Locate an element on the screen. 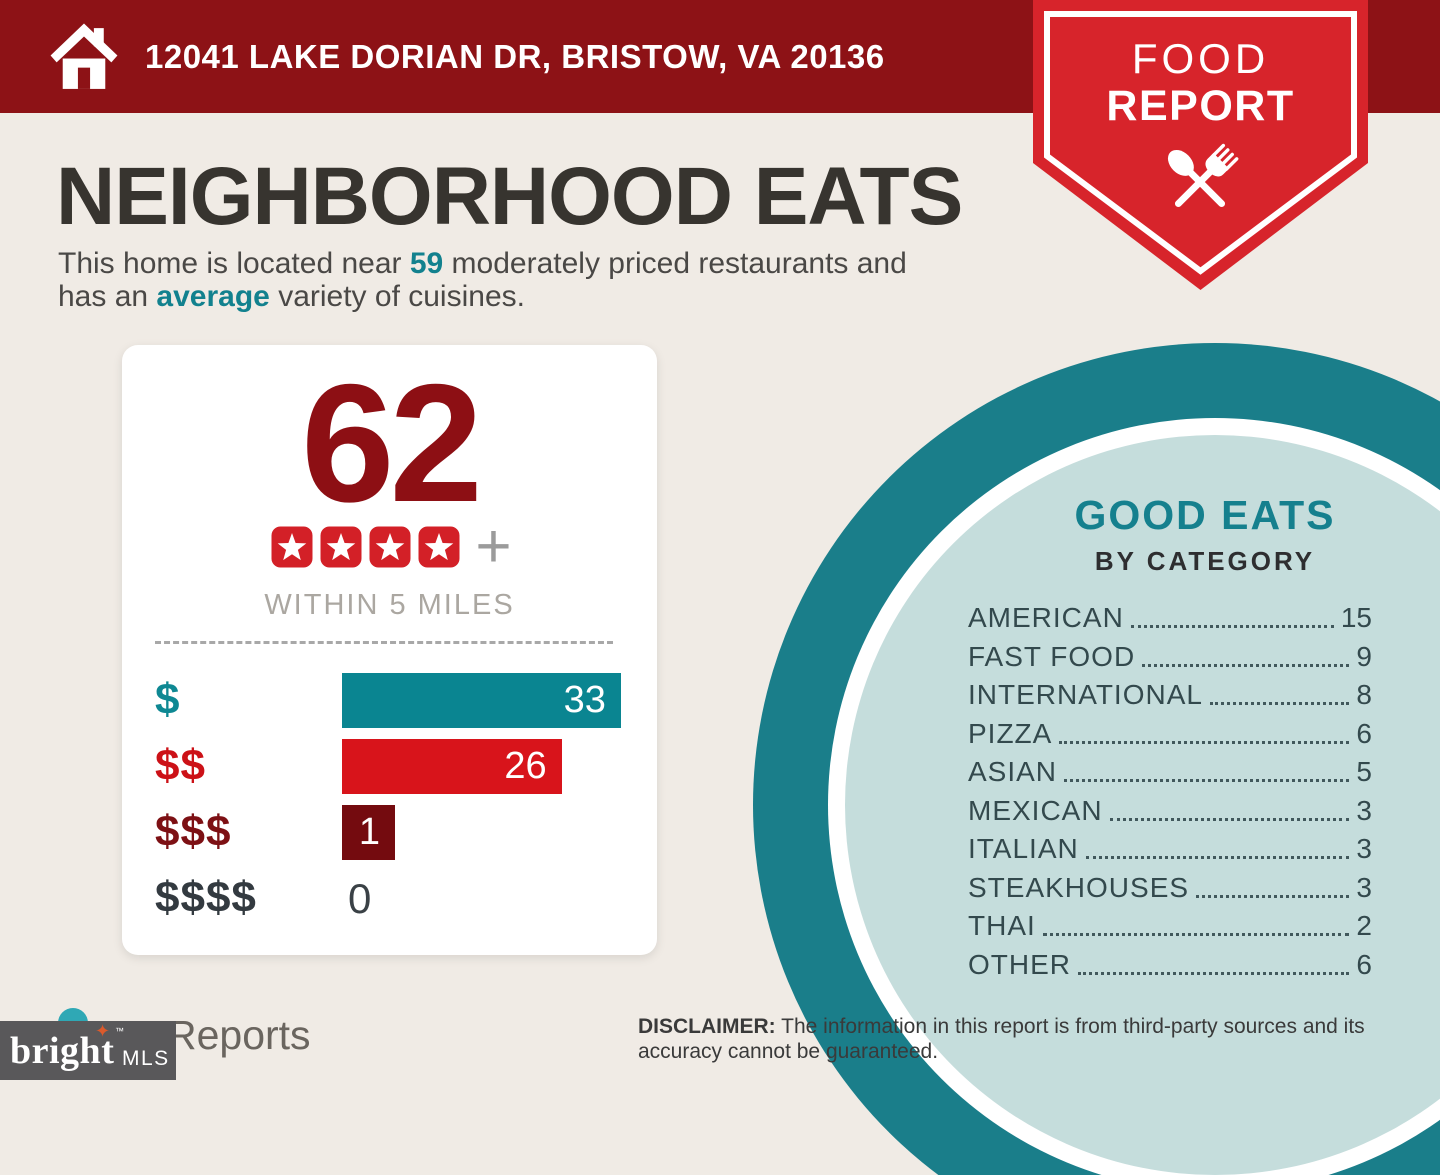  food-report-ribbon: FOOD REPORT is located at coordinates (1200, 145).